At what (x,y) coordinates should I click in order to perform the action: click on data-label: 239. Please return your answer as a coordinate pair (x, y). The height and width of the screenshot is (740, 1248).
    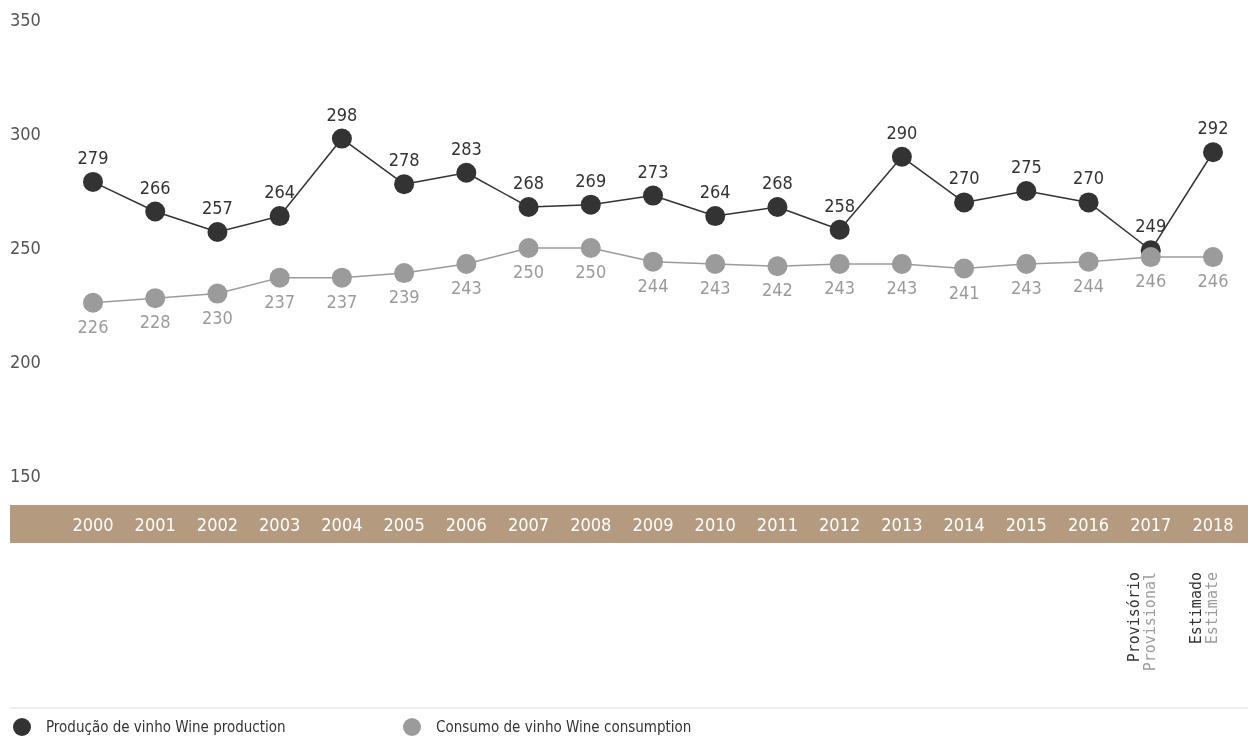
    Looking at the image, I should click on (404, 297).